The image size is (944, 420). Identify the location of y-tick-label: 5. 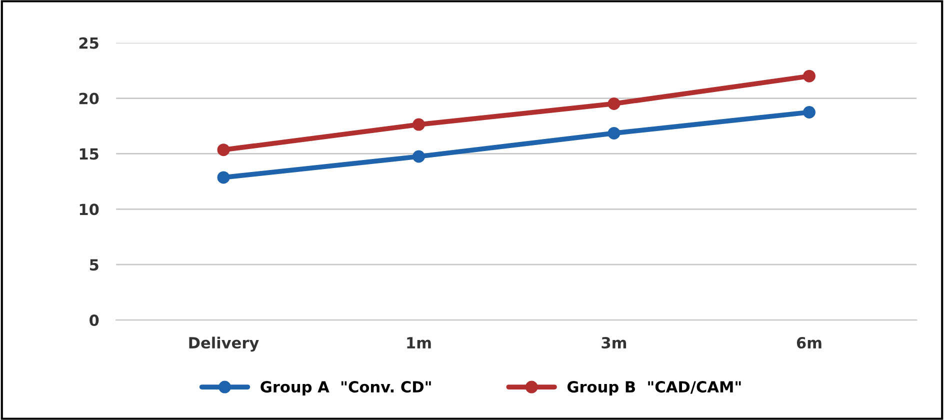
(94, 265).